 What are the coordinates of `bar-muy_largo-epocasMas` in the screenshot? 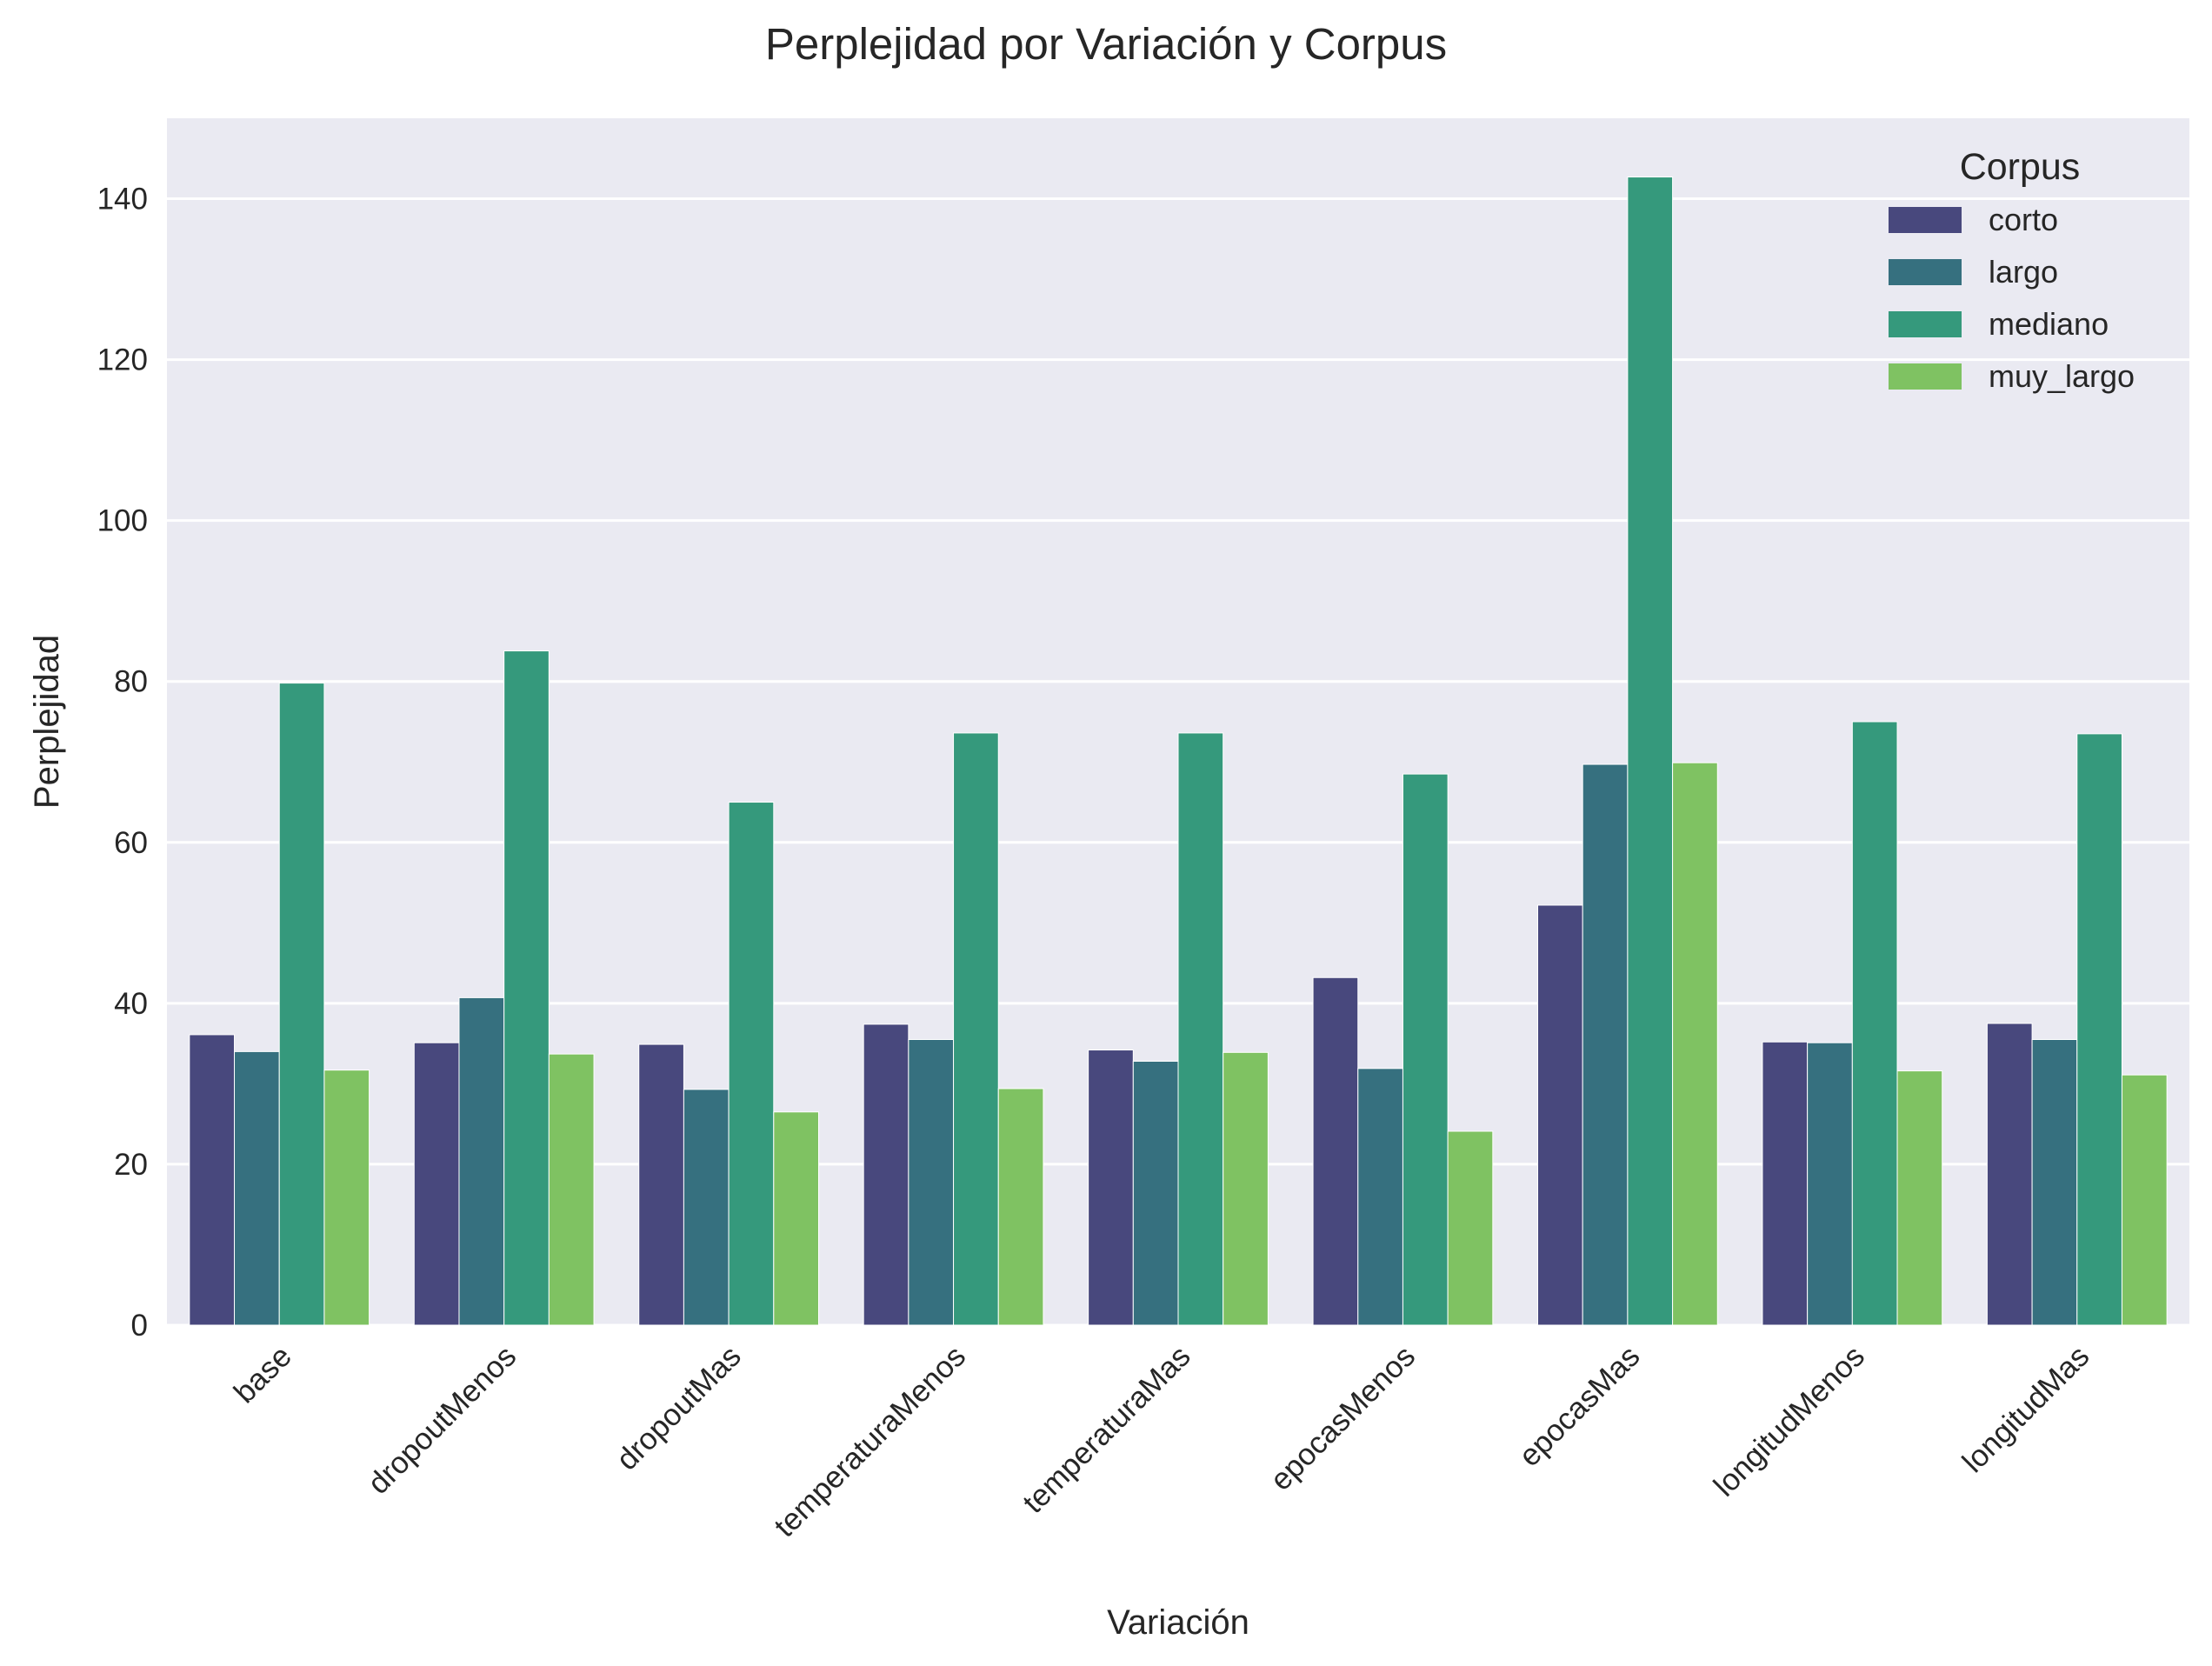 It's located at (1695, 1044).